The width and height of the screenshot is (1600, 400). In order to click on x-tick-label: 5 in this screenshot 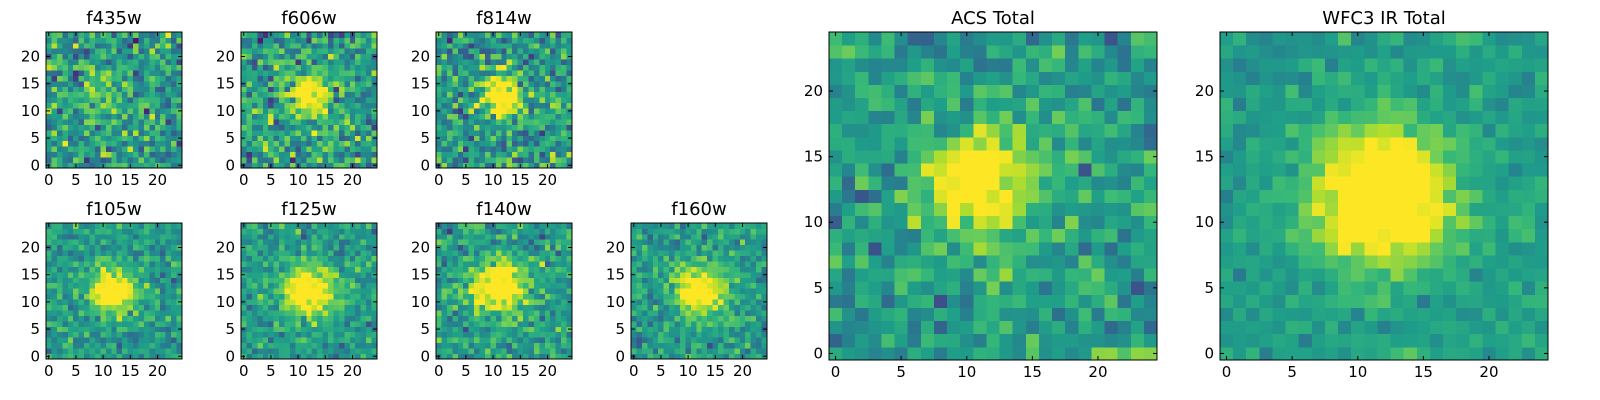, I will do `click(466, 180)`.